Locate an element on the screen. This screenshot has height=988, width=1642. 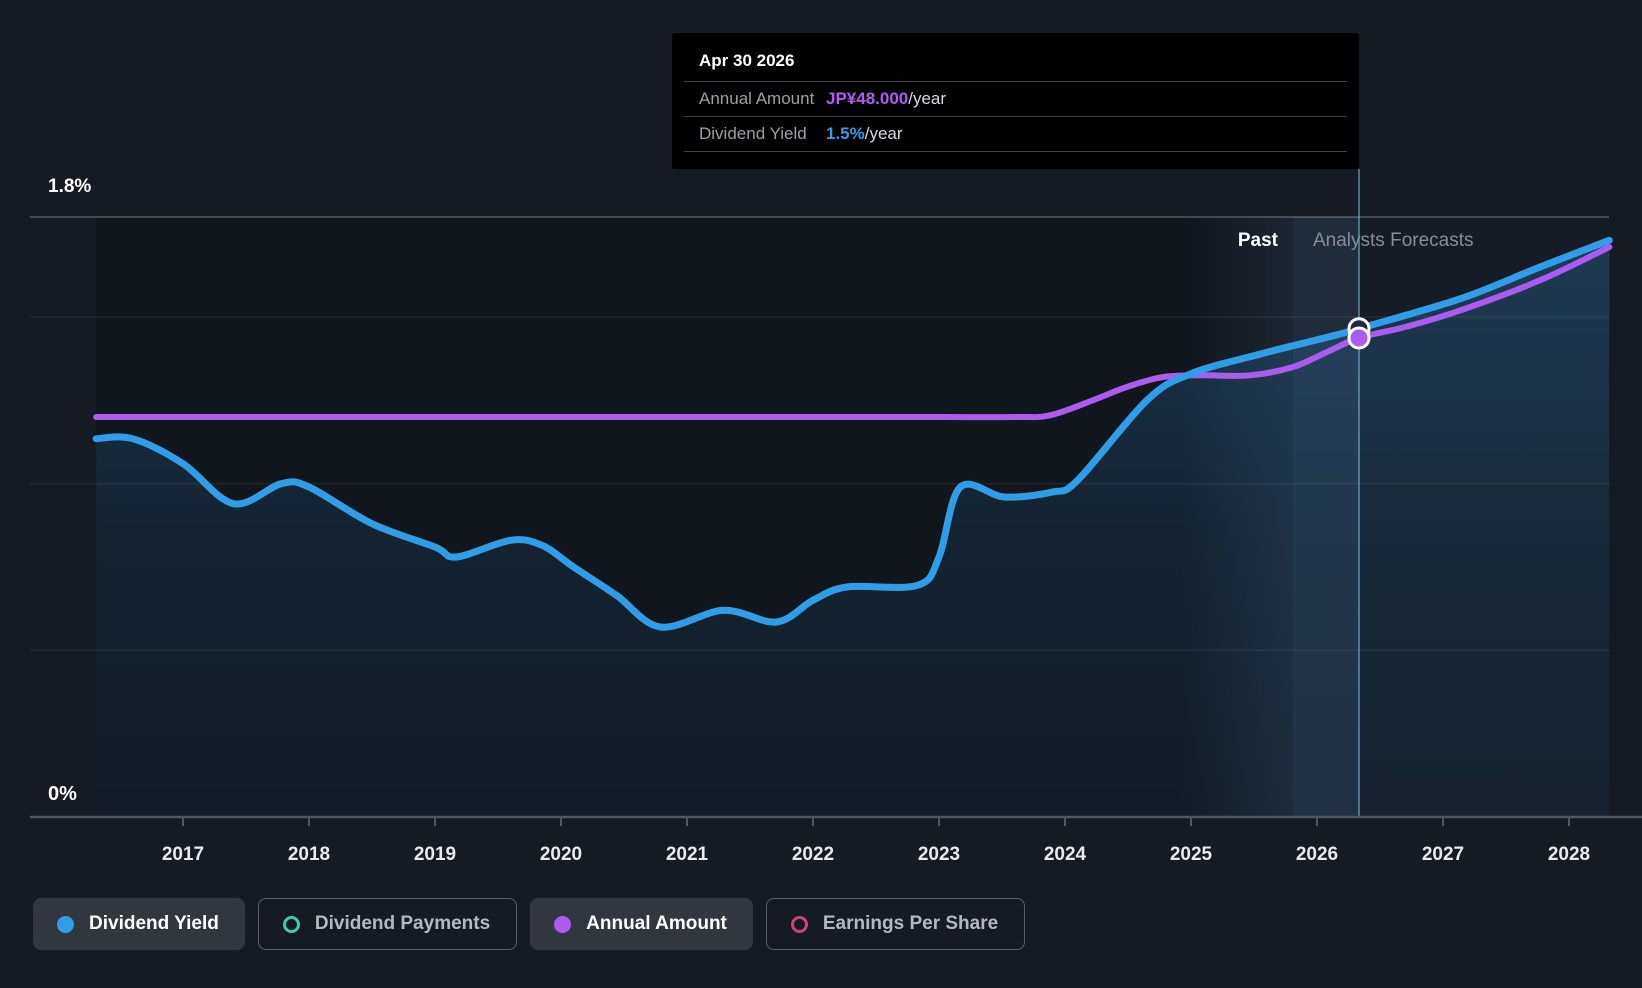
analysts-forecasts-zone-label: Analysts Forecasts is located at coordinates (1393, 240).